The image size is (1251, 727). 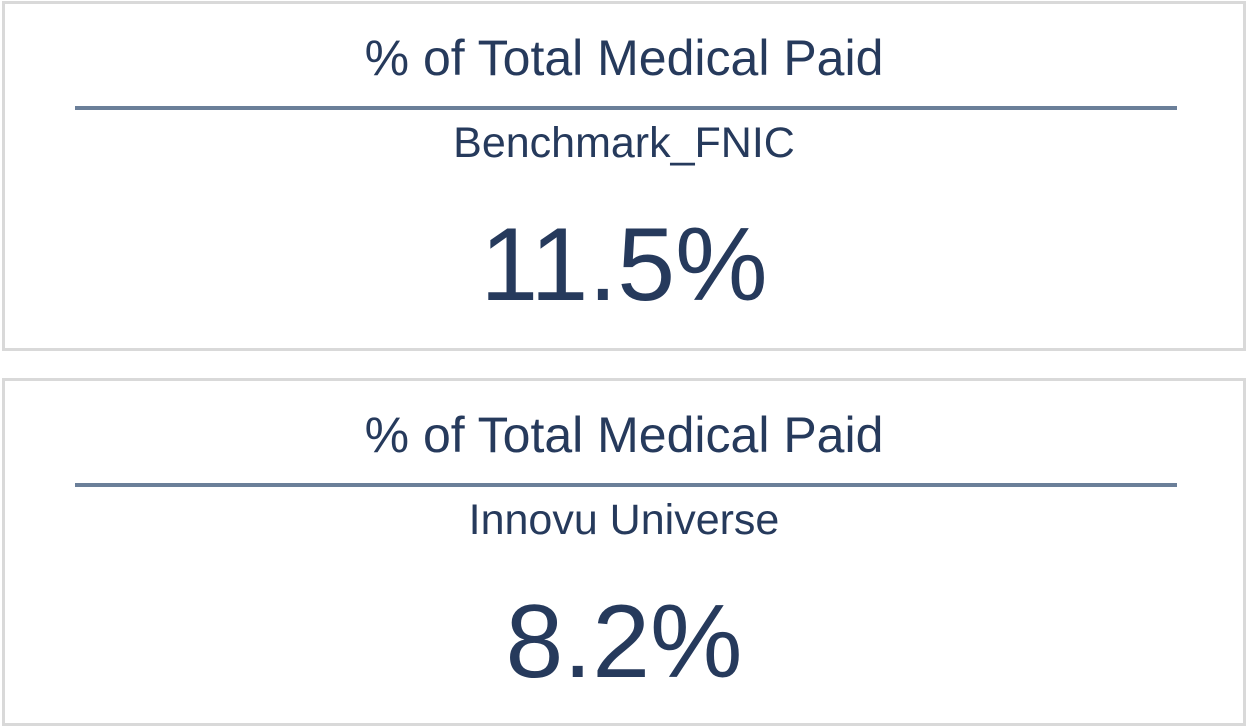 What do you see at coordinates (624, 642) in the screenshot?
I see `kpi-value: 8.2%` at bounding box center [624, 642].